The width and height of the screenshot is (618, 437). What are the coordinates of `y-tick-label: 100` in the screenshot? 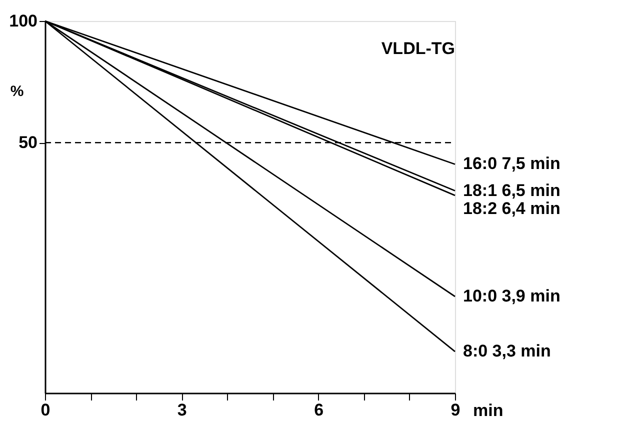 It's located at (23, 21).